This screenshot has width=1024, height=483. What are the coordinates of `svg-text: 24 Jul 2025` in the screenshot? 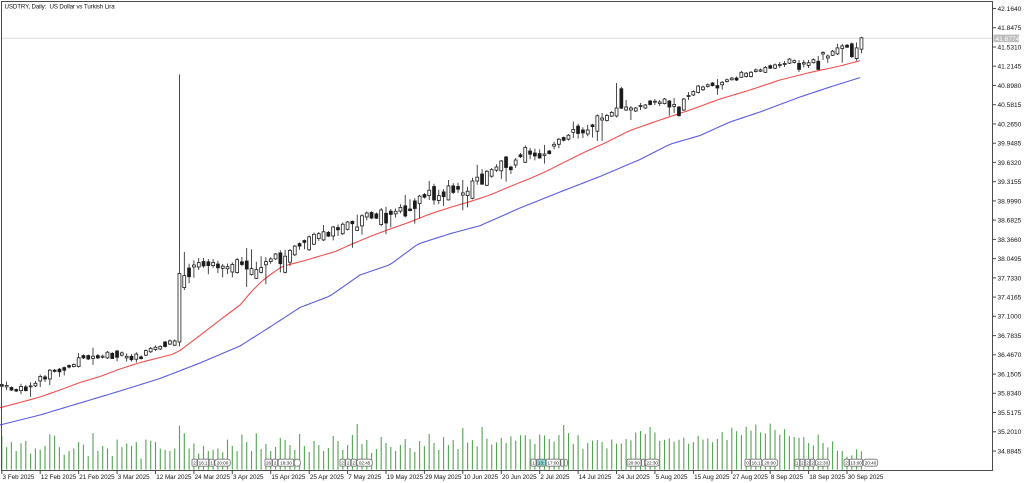 It's located at (633, 477).